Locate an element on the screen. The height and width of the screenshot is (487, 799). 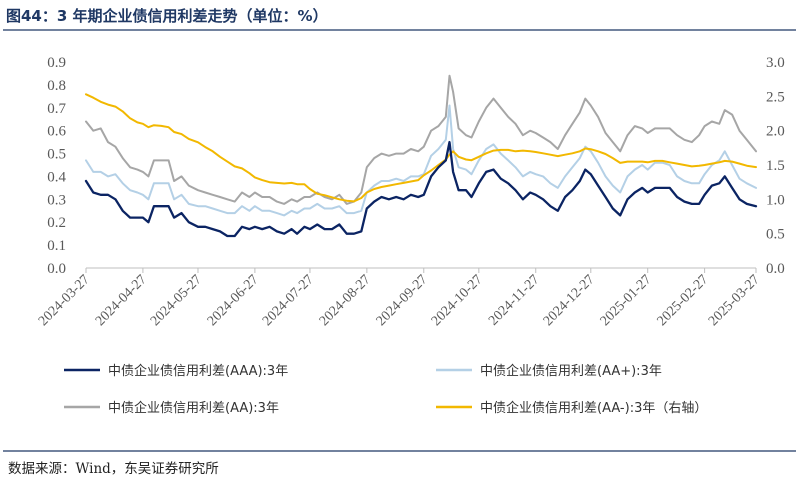
y-axis-right: 0.0 0.5 1.0 1.5 2.0 2.5 3.0 is located at coordinates (775, 166).